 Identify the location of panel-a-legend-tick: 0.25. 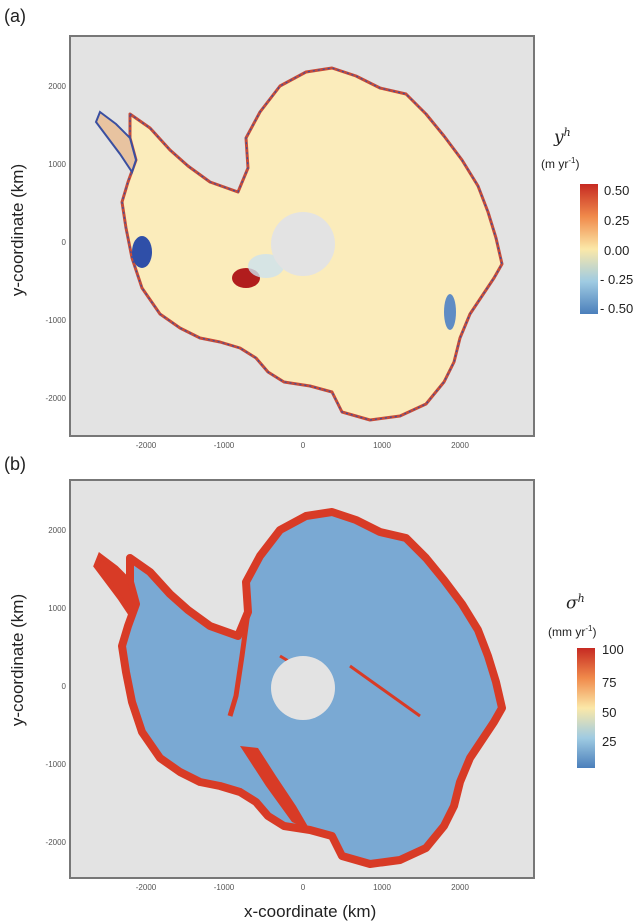
(617, 220).